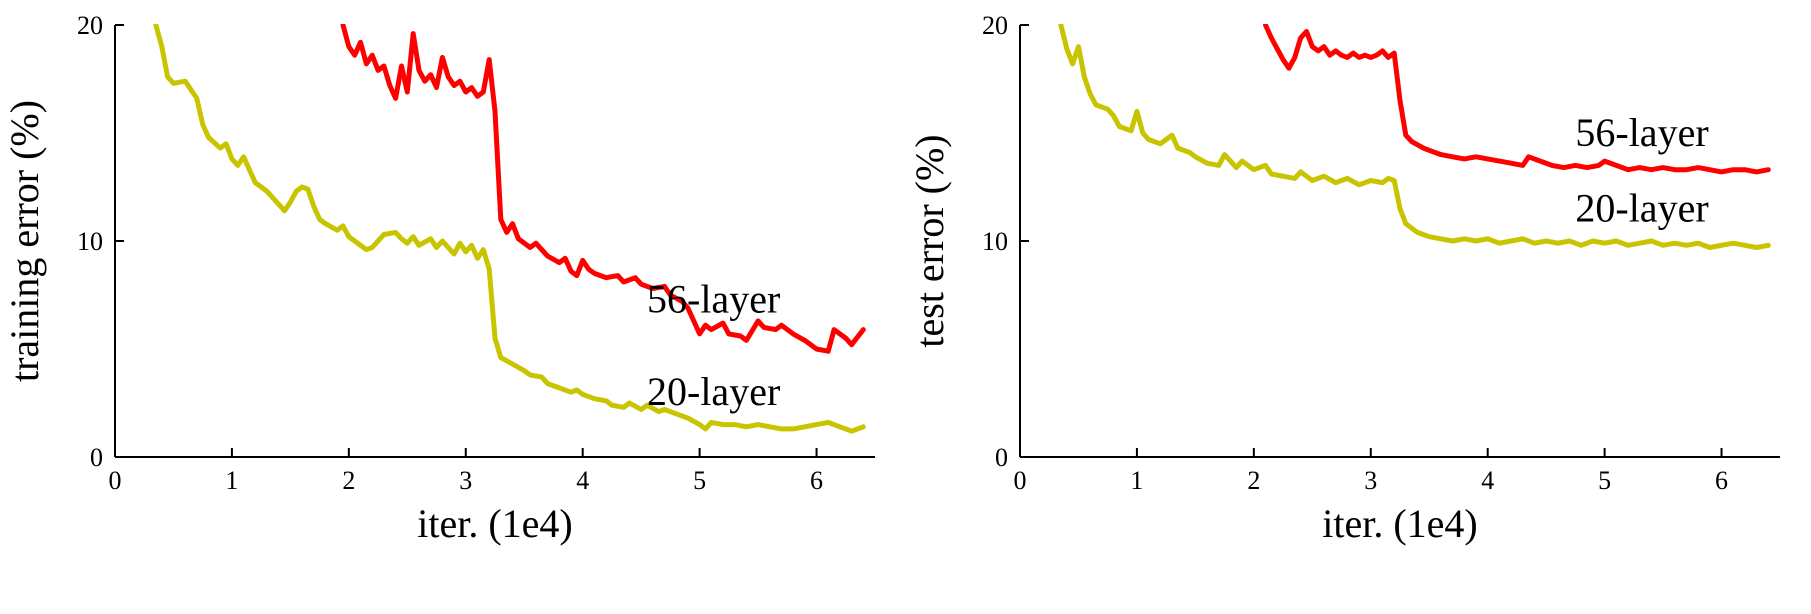  I want to click on series-20-layer-line, so click(1414, 137).